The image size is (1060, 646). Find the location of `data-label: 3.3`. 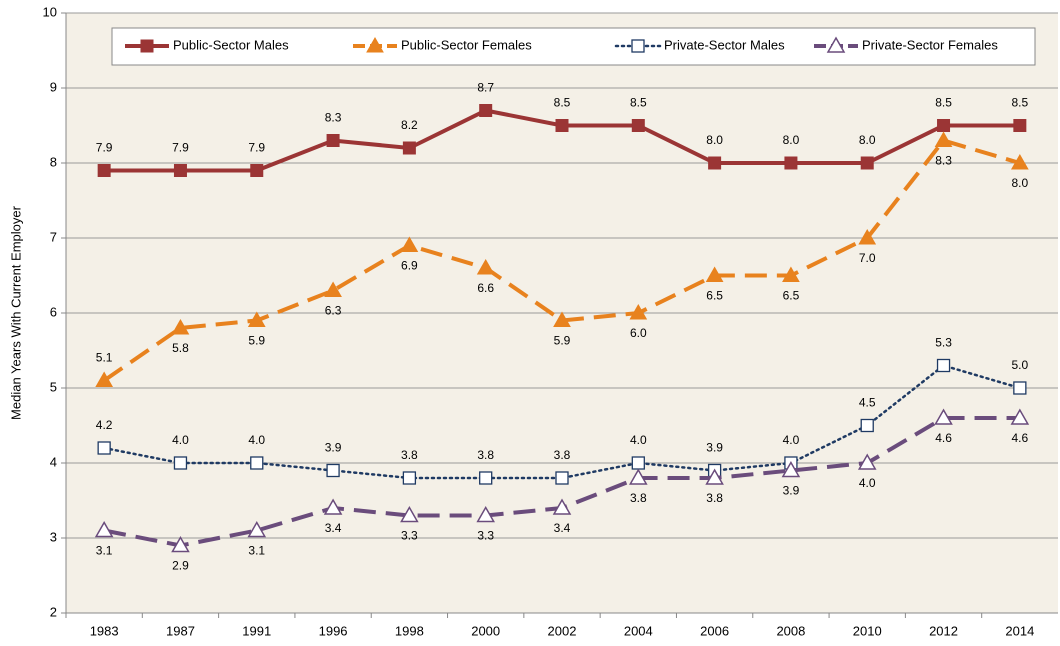

data-label: 3.3 is located at coordinates (409, 536).